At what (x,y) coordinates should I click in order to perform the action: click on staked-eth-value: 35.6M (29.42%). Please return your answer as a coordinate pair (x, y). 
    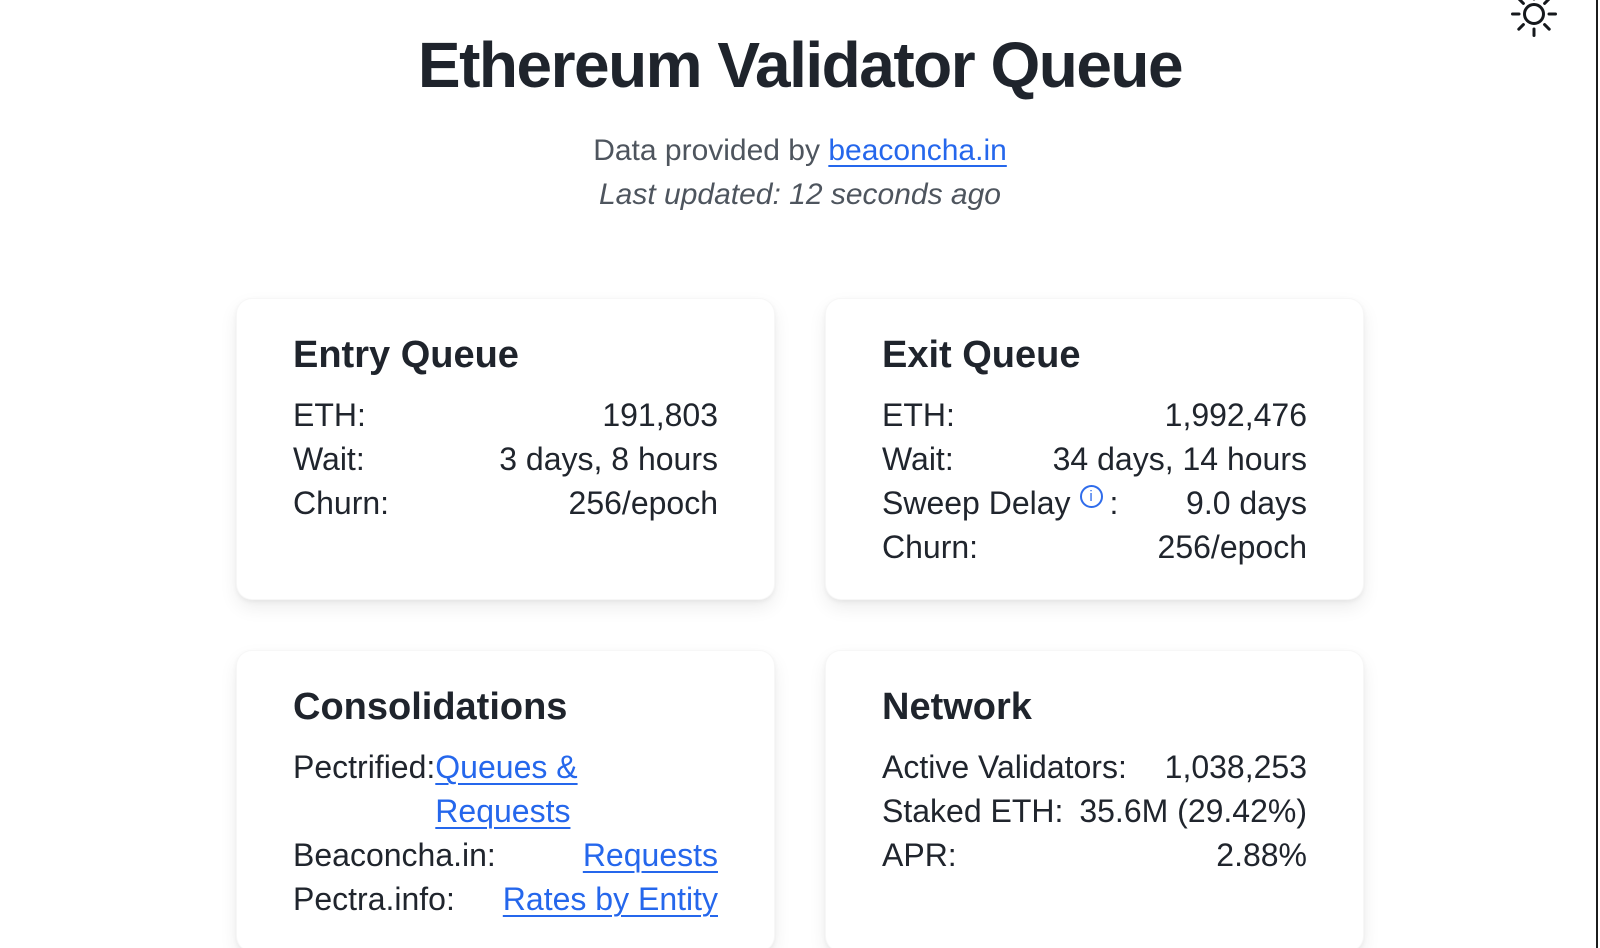
    Looking at the image, I should click on (1193, 811).